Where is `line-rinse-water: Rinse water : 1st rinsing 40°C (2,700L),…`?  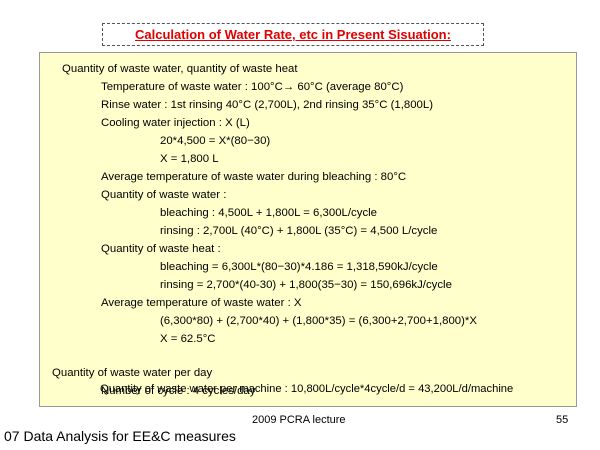
line-rinse-water: Rinse water : 1st rinsing 40°C (2,700L),… is located at coordinates (267, 105).